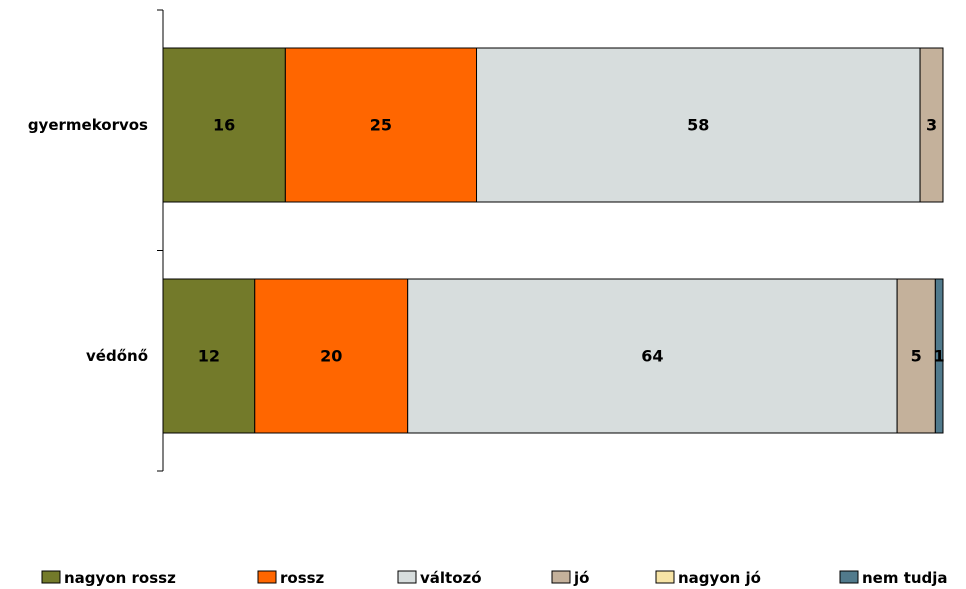 This screenshot has width=966, height=589. Describe the element at coordinates (117, 356) in the screenshot. I see `category-label-vedono: védőnő` at that location.